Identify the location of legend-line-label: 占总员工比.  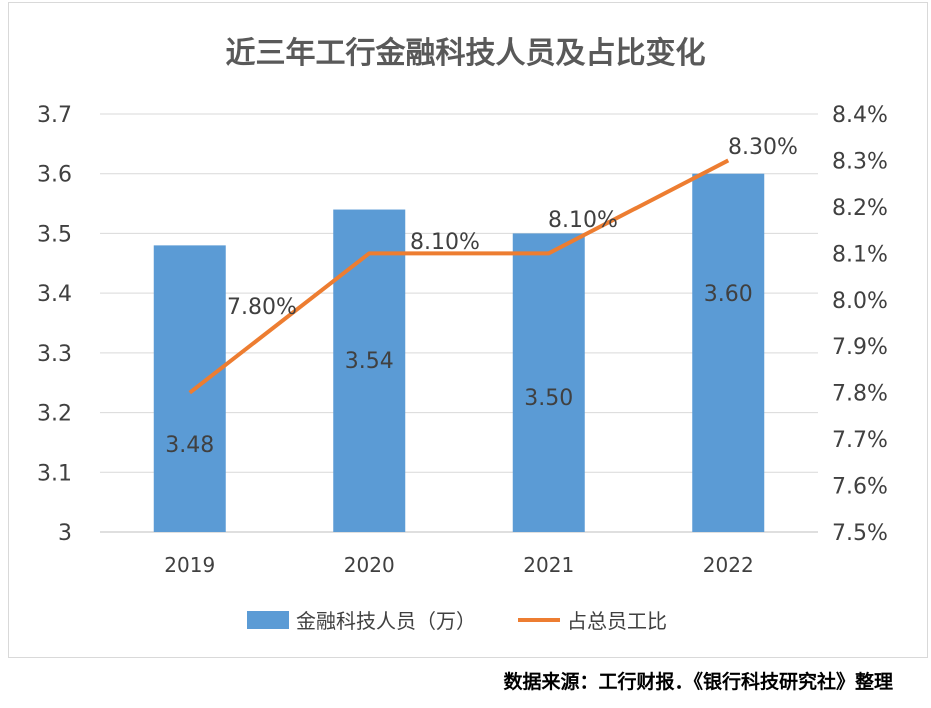
(617, 621).